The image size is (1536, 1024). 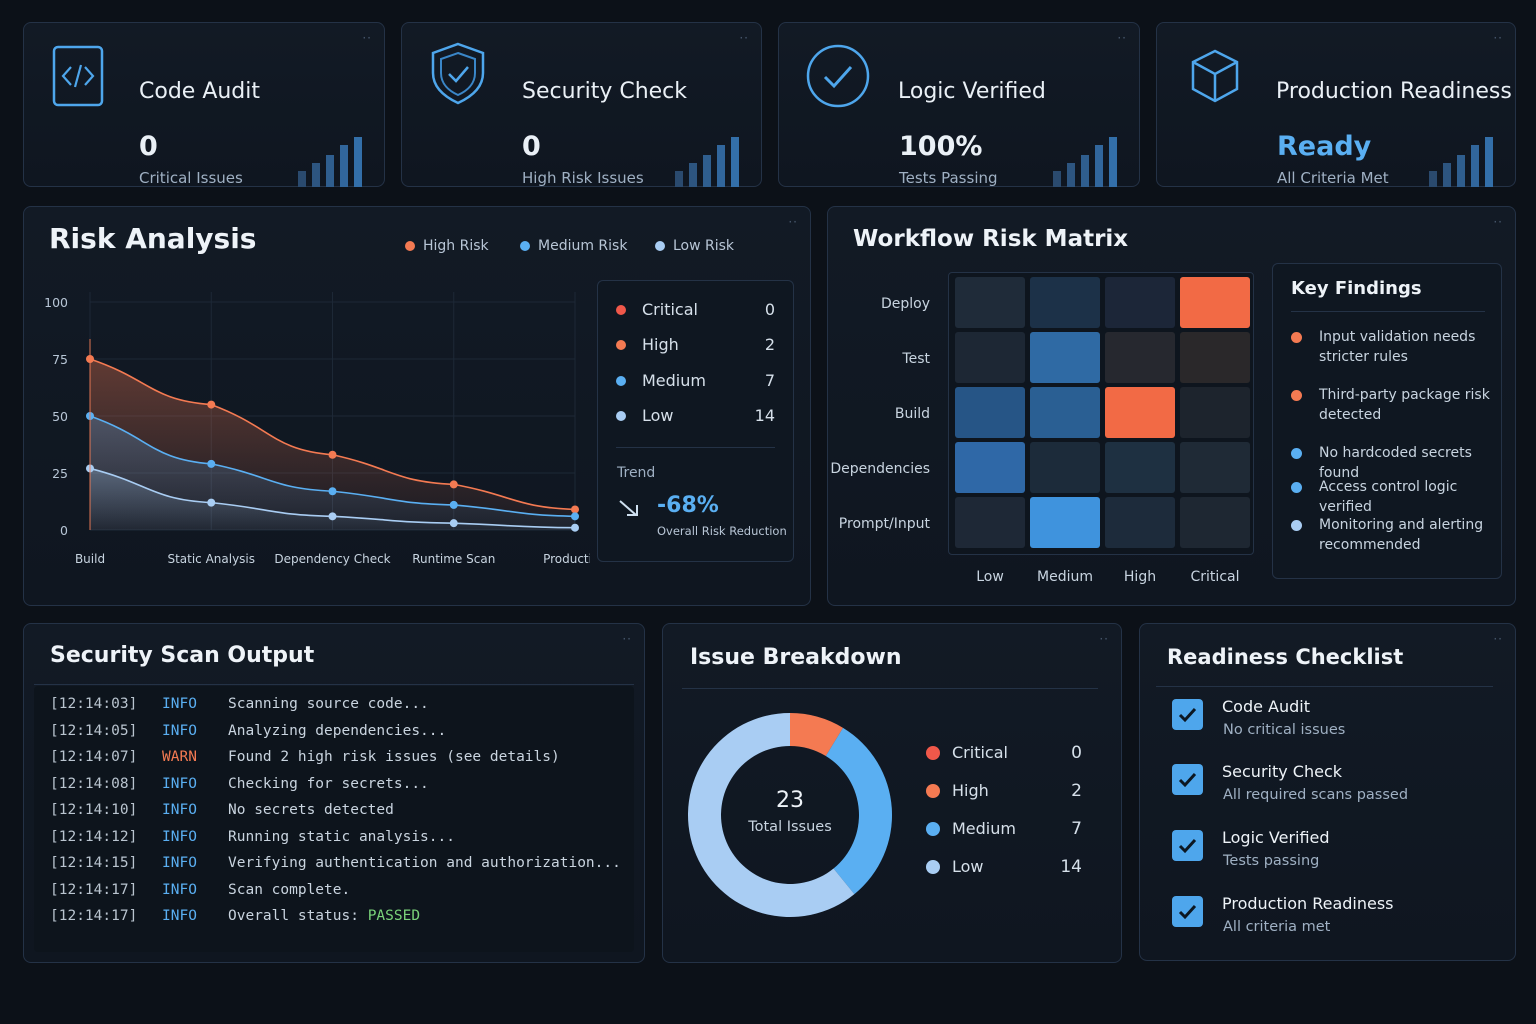 I want to click on kpi-card-security-check: ·· Security Check 0 High Risk Issues, so click(x=581, y=104).